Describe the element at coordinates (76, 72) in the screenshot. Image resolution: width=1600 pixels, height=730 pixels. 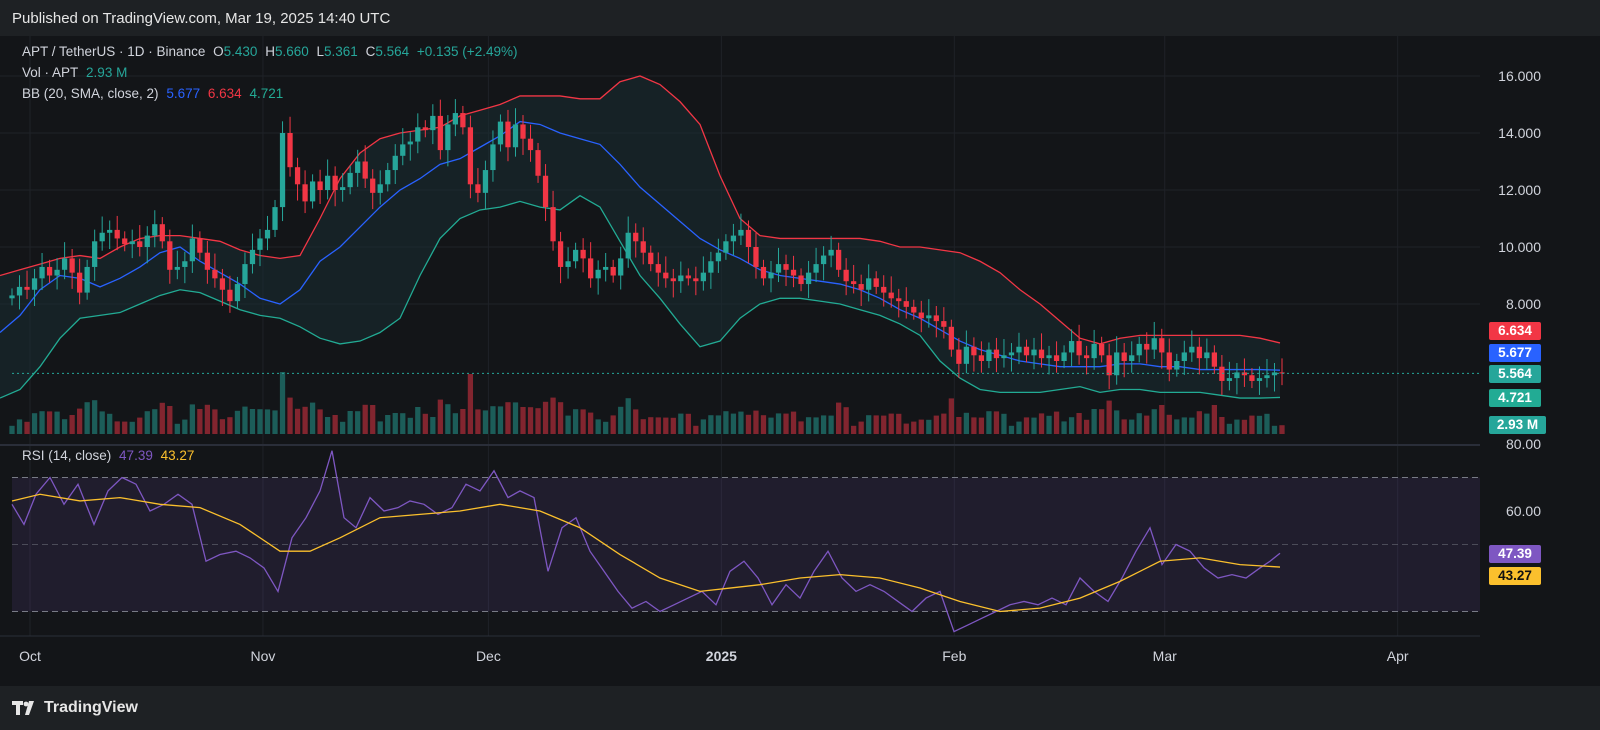
I see `legend-volume: Vol · APT 2.93 M` at that location.